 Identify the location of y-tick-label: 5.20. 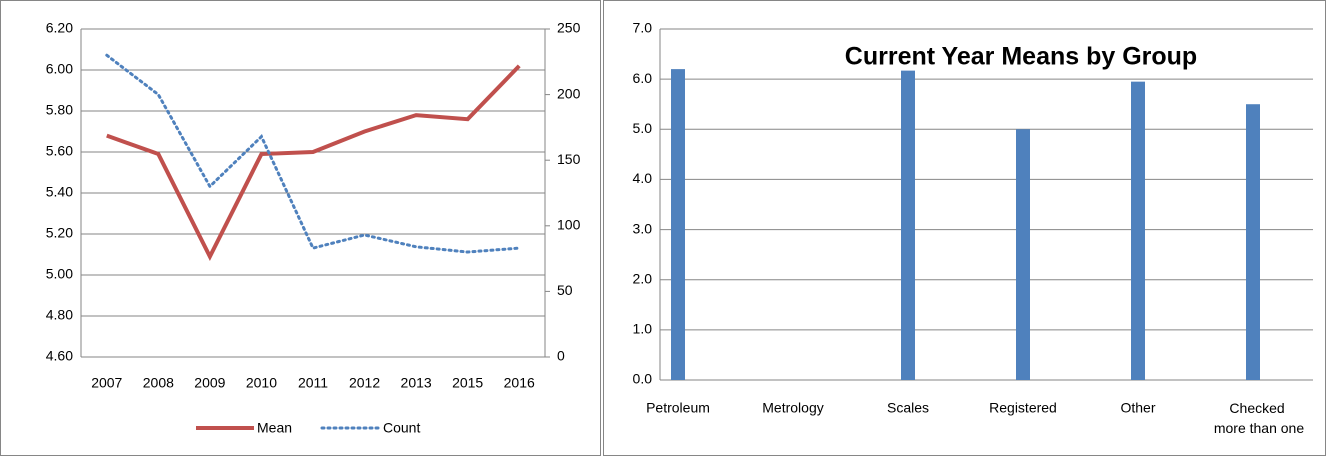
(59, 233).